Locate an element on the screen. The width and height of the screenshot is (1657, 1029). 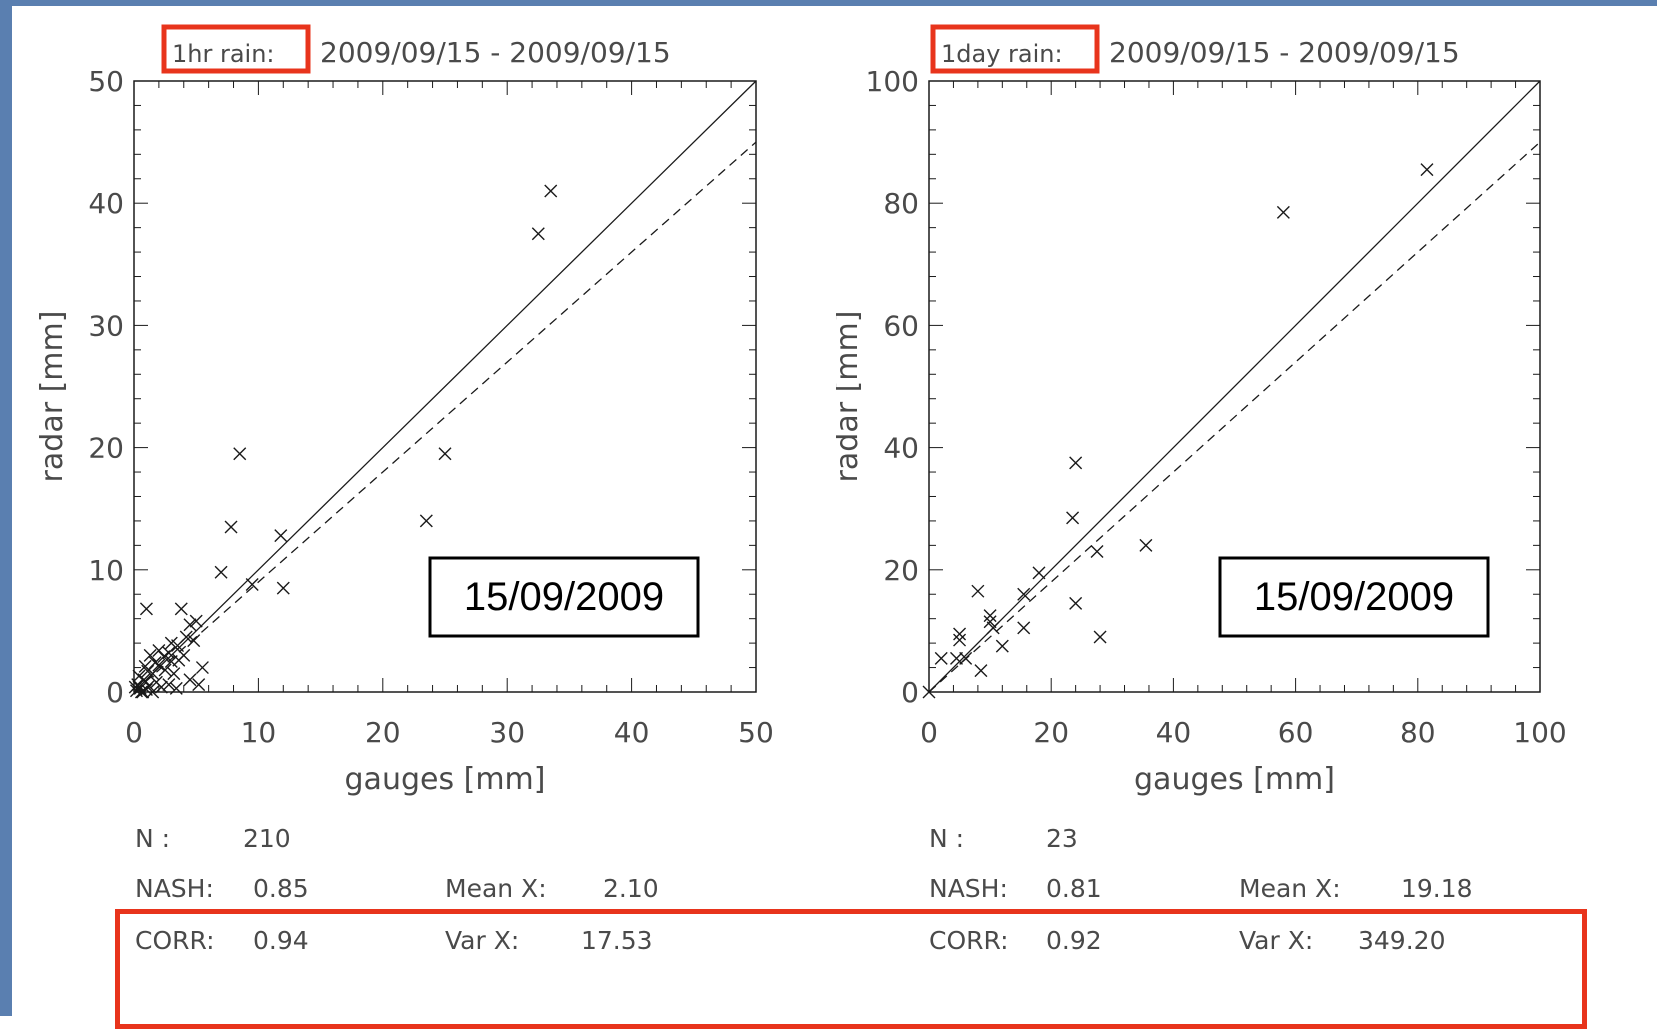
y-tick-label: 40 is located at coordinates (106, 203).